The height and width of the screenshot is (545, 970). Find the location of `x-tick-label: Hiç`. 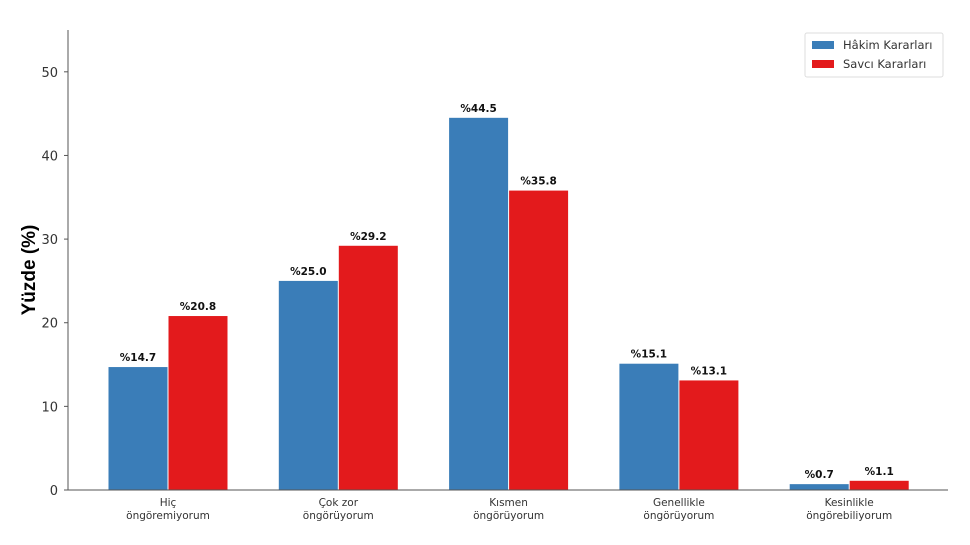

x-tick-label: Hiç is located at coordinates (168, 503).